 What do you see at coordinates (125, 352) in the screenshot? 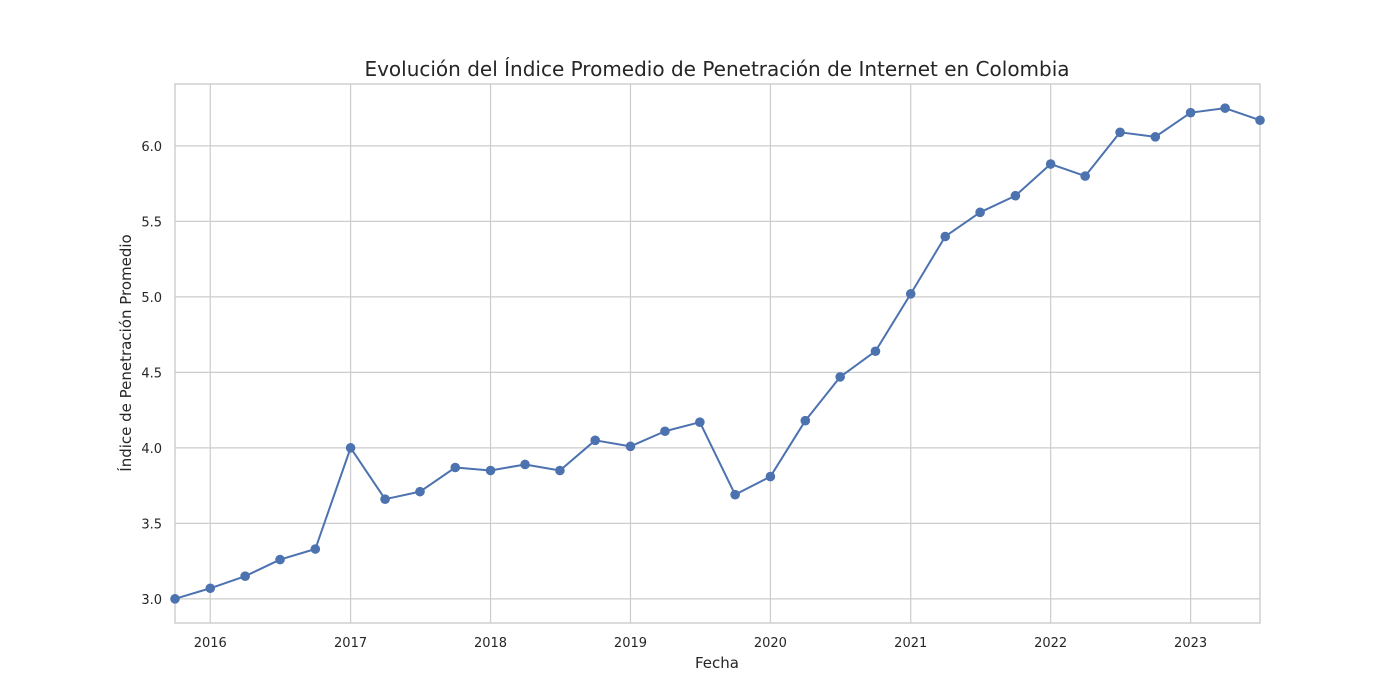
I see `y-axis-label: Índice de Penetración Promedio` at bounding box center [125, 352].